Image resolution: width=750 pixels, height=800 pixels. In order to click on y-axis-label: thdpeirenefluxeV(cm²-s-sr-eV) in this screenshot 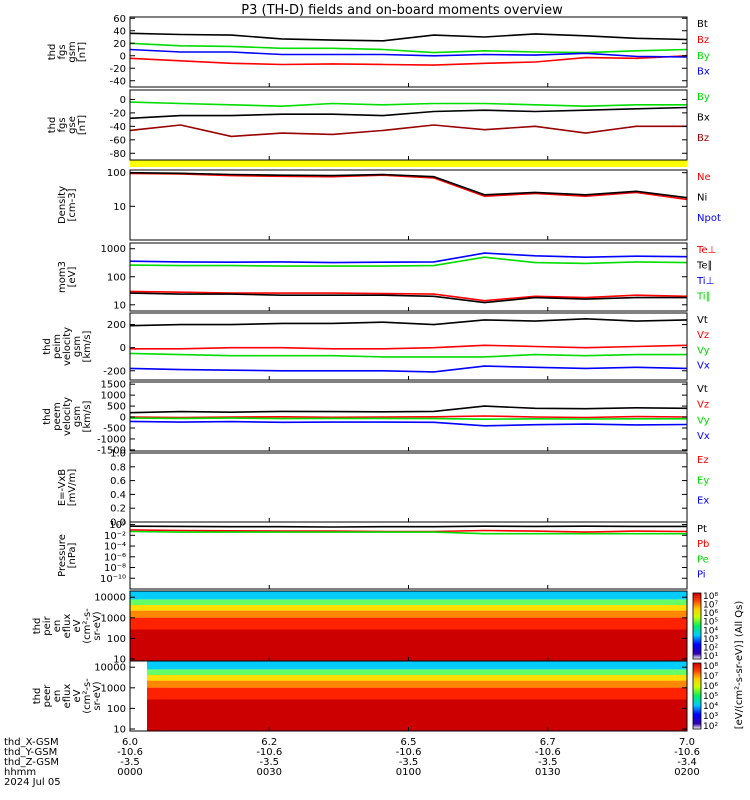, I will do `click(67, 626)`.